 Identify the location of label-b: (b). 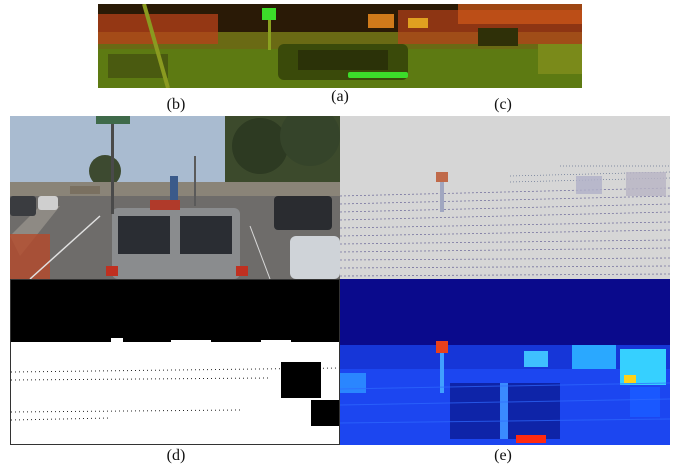
(176, 104).